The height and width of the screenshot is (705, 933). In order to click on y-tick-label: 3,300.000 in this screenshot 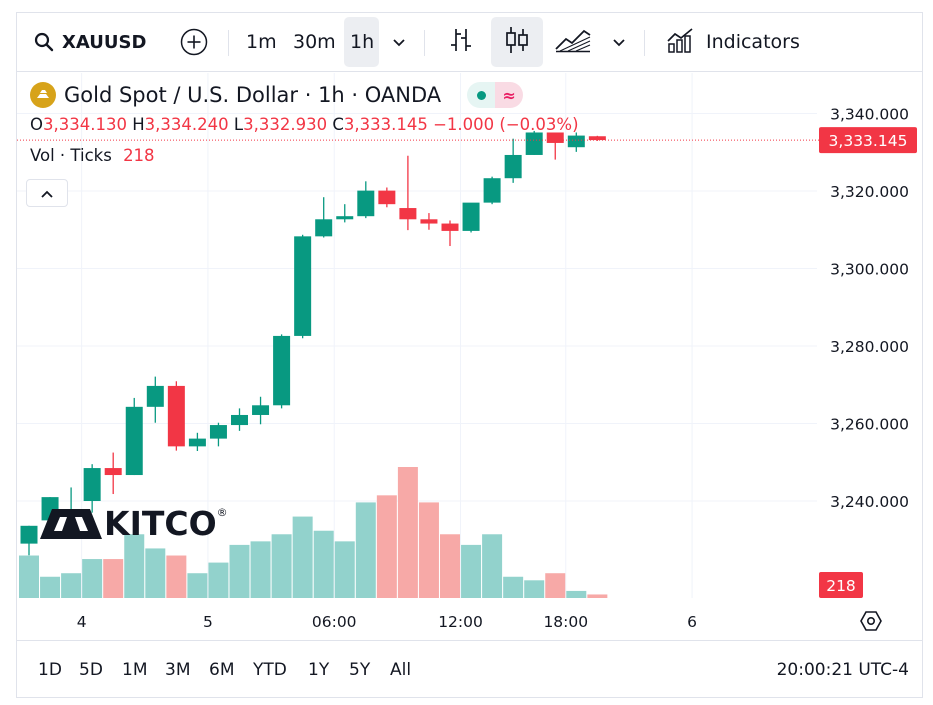, I will do `click(869, 270)`.